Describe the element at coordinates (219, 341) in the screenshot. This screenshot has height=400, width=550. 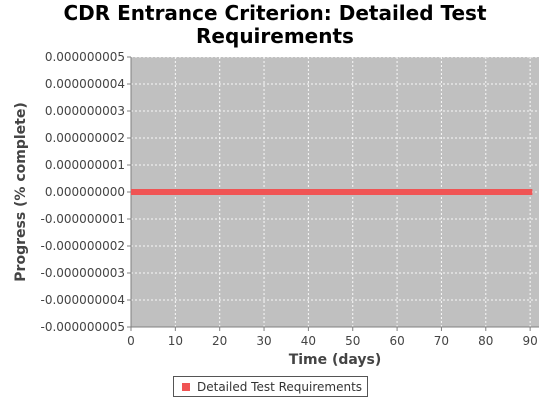
I see `x-tick-label: 20` at that location.